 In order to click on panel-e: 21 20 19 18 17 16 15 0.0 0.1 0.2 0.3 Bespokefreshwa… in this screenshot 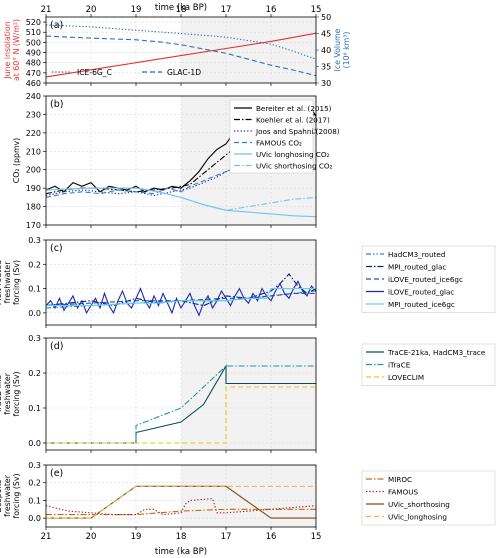, I will do `click(248, 501)`.